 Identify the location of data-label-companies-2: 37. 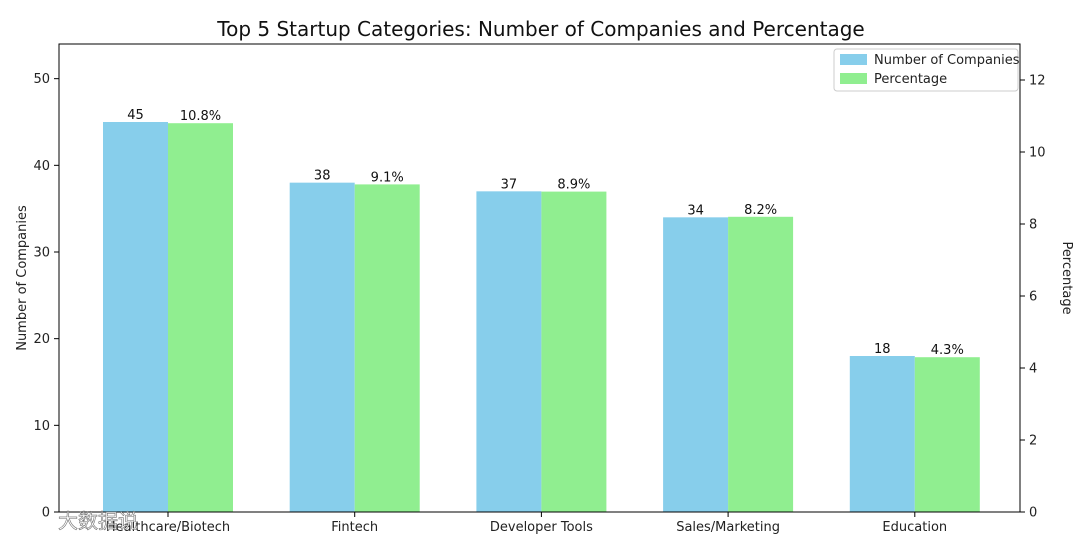
(509, 184).